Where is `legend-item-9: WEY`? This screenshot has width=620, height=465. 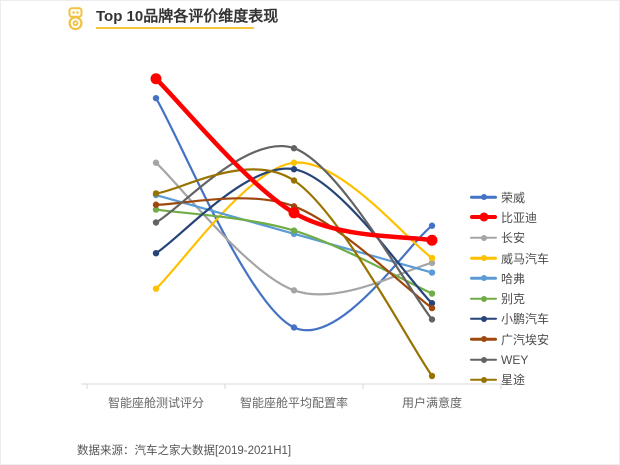 legend-item-9: WEY is located at coordinates (509, 359).